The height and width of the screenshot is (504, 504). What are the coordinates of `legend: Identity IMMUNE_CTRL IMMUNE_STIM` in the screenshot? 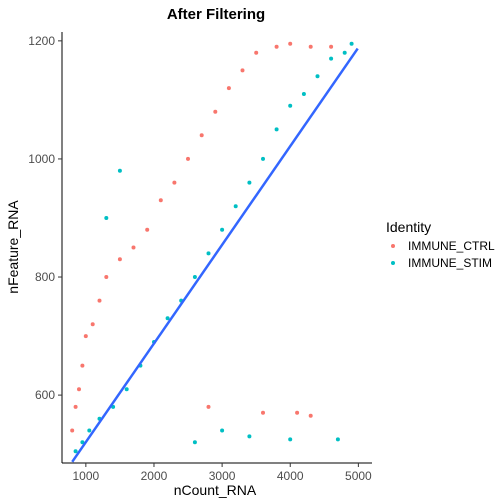 It's located at (440, 244).